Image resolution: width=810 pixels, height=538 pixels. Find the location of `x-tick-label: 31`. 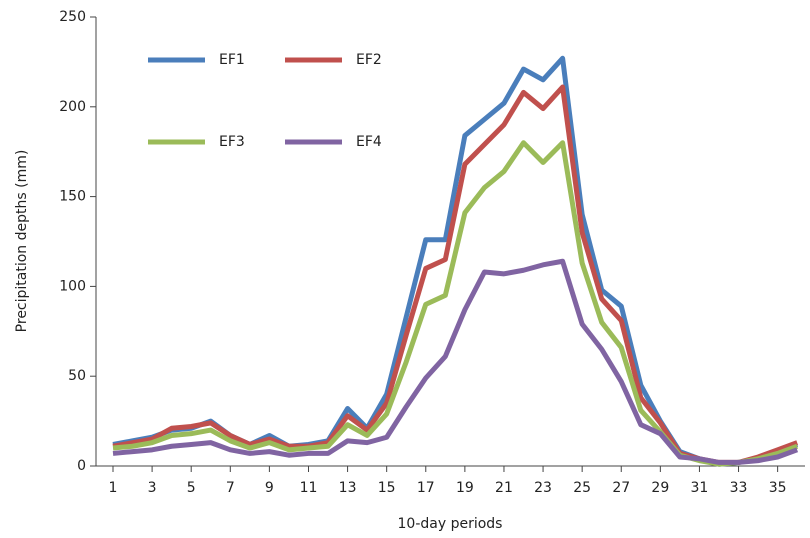

x-tick-label: 31 is located at coordinates (700, 488).